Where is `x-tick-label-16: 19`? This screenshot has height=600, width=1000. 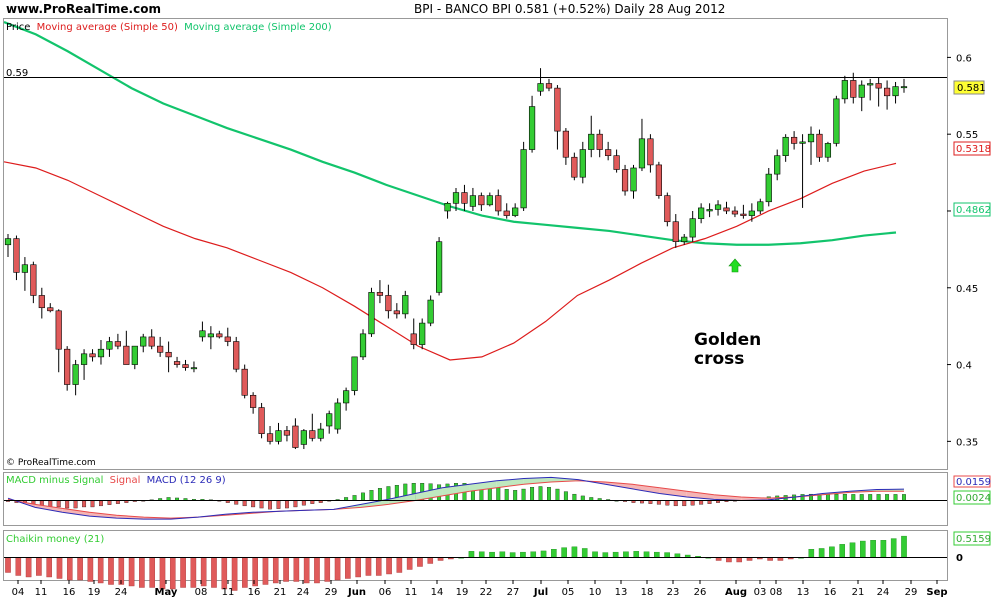
x-tick-label-16: 19 is located at coordinates (462, 592).